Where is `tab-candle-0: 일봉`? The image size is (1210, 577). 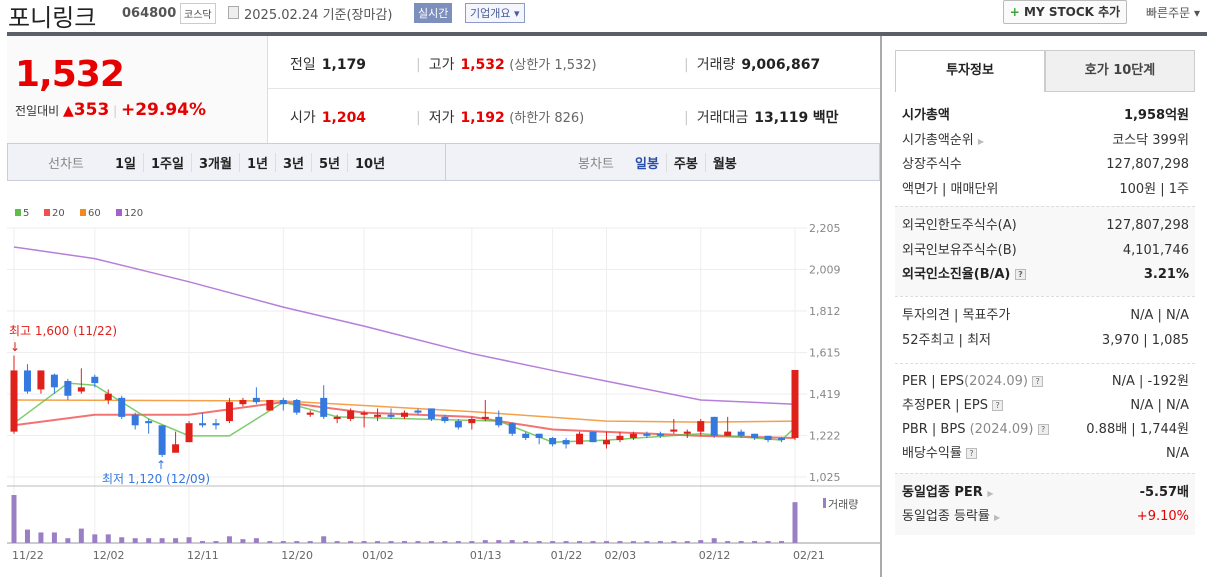 tab-candle-0: 일봉 is located at coordinates (647, 164).